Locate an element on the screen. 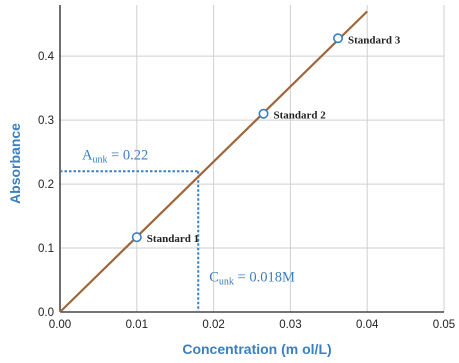 Image resolution: width=459 pixels, height=363 pixels. a-symbol: A is located at coordinates (87, 155).